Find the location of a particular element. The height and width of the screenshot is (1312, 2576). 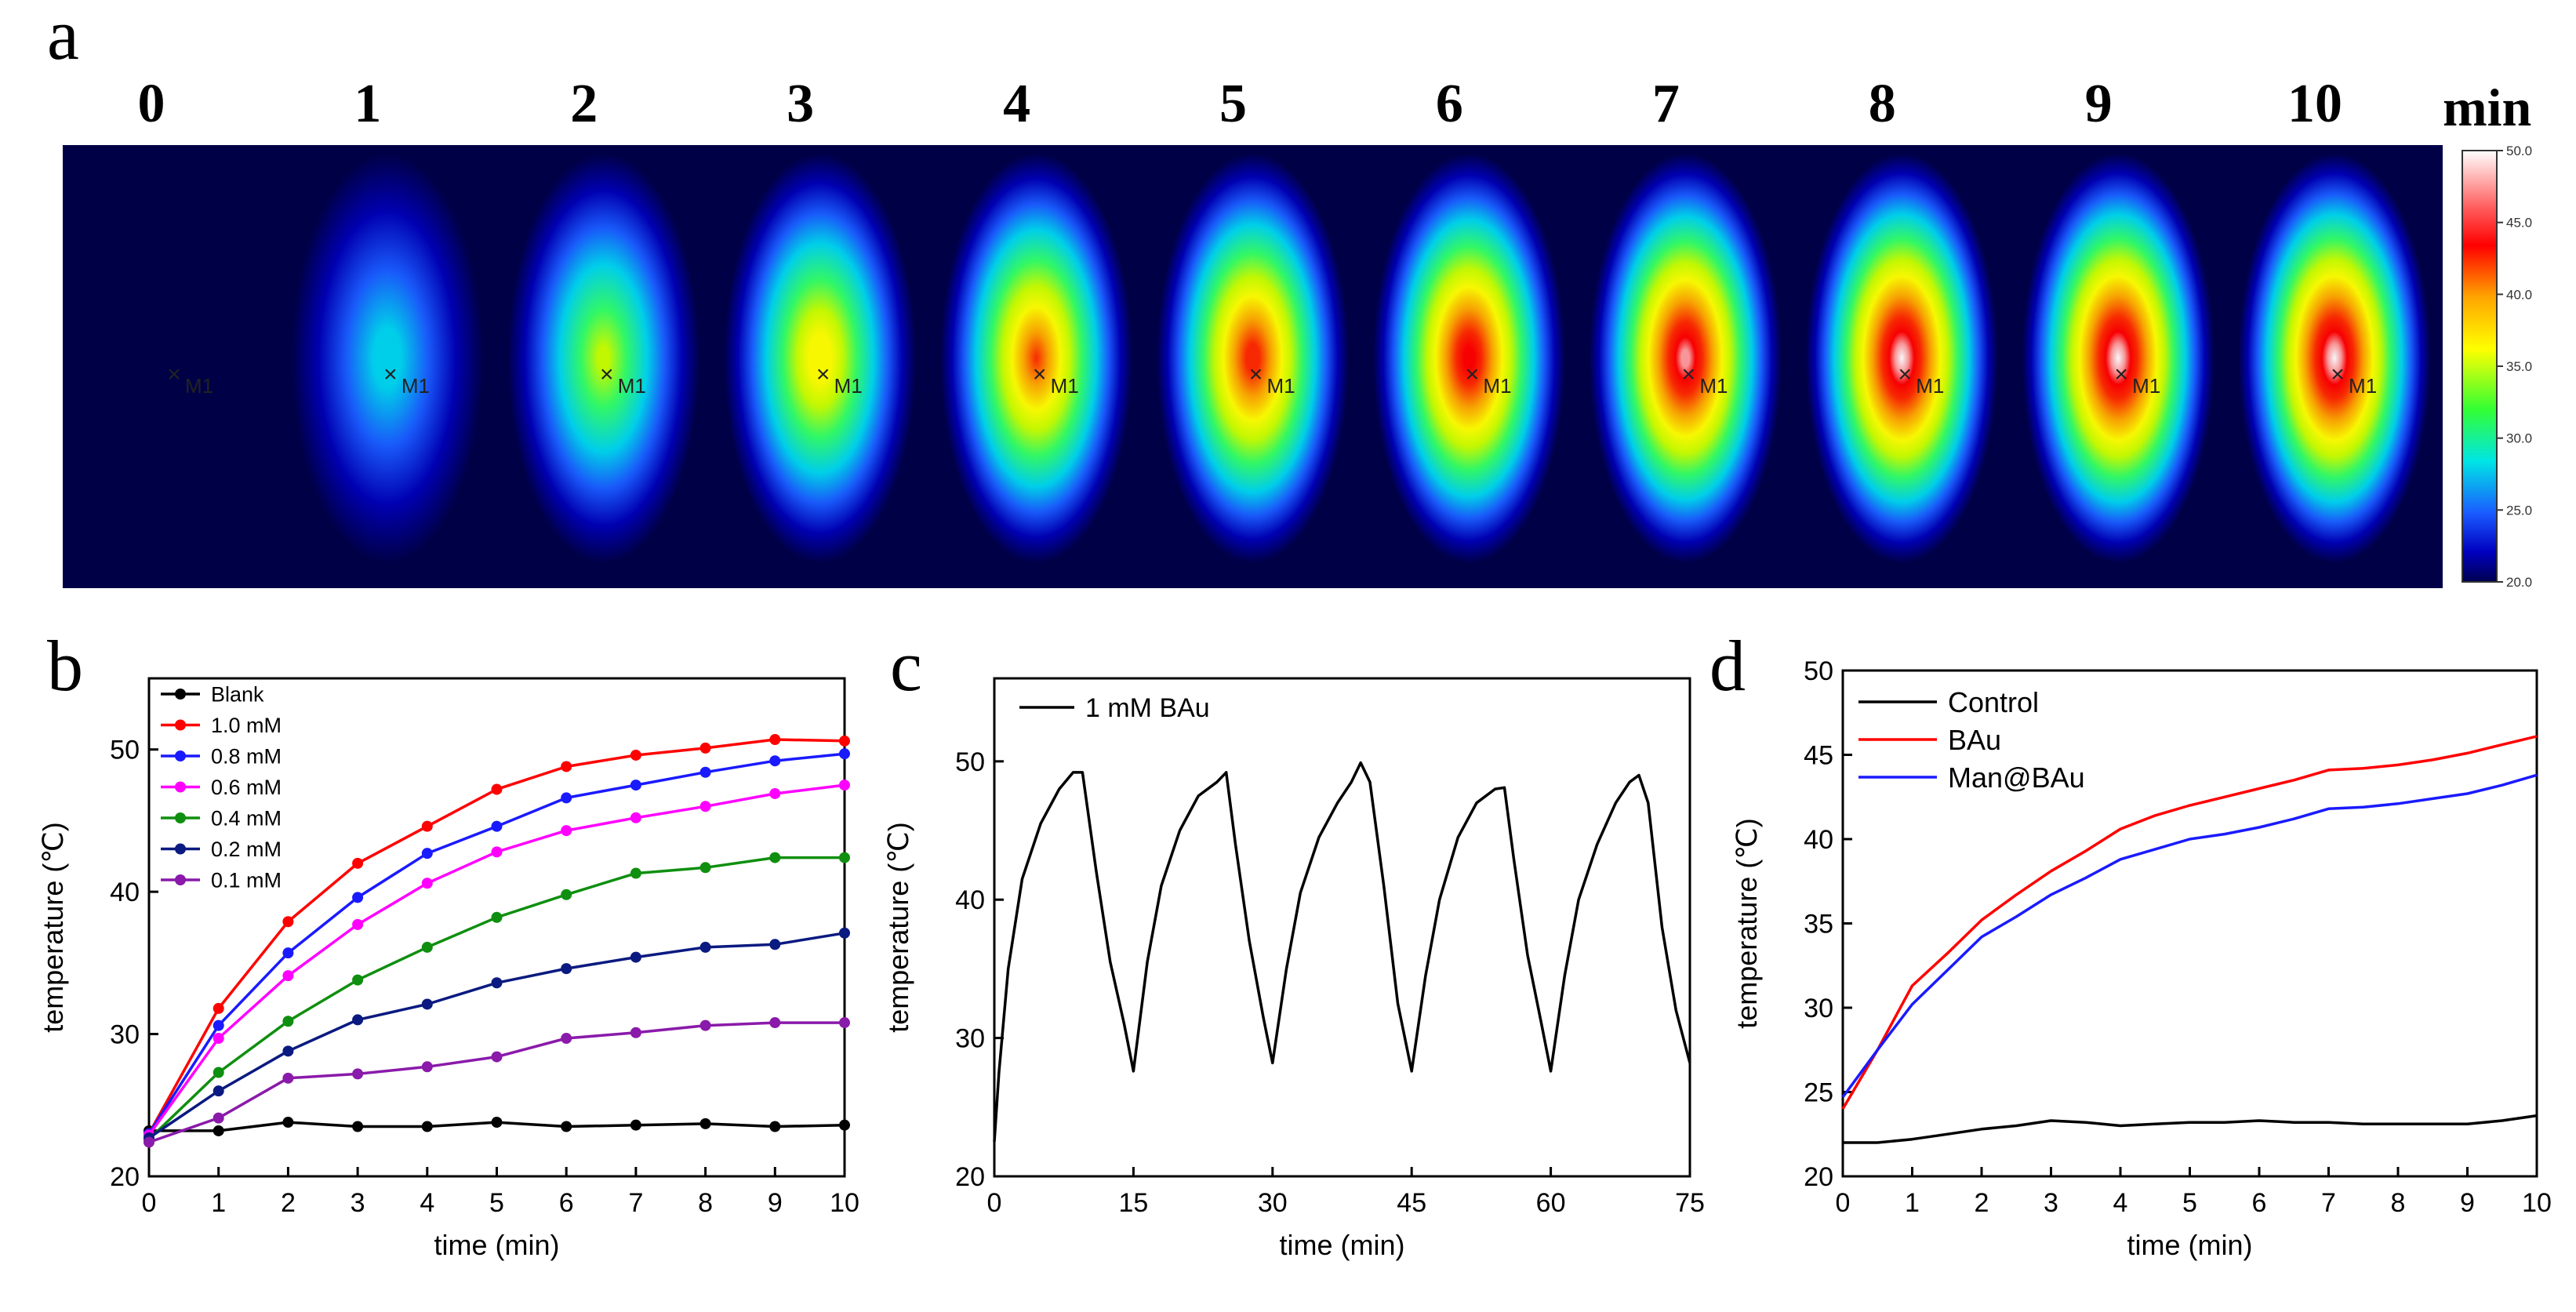

time-unit-label: min is located at coordinates (2487, 107).